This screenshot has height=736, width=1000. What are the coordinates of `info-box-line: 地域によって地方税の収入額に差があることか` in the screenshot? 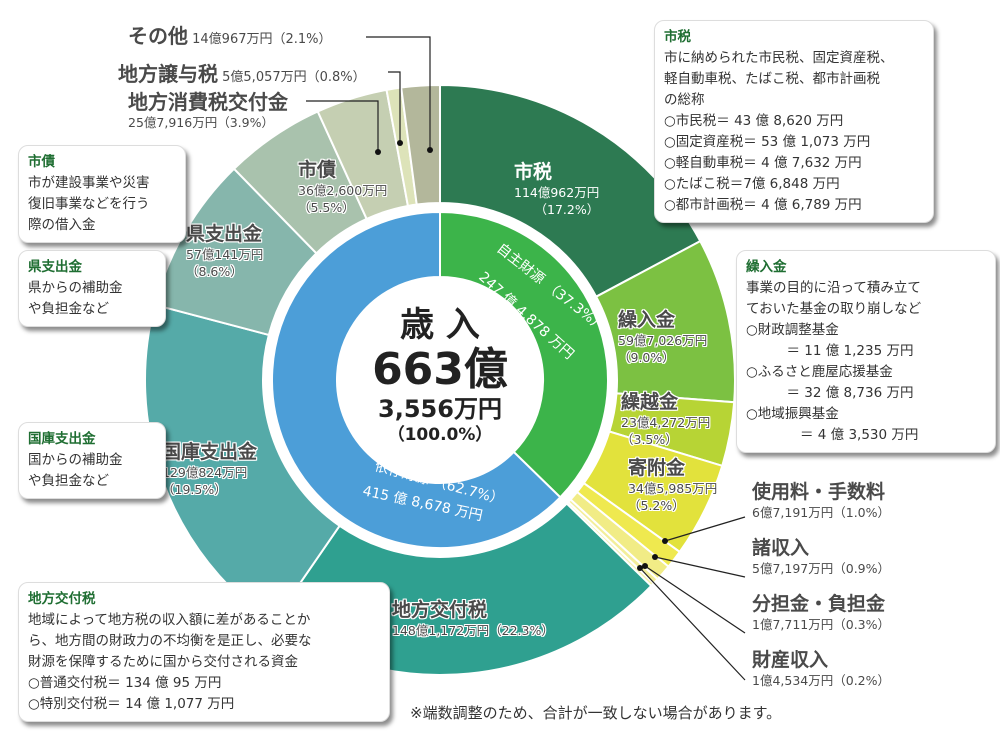 It's located at (169, 620).